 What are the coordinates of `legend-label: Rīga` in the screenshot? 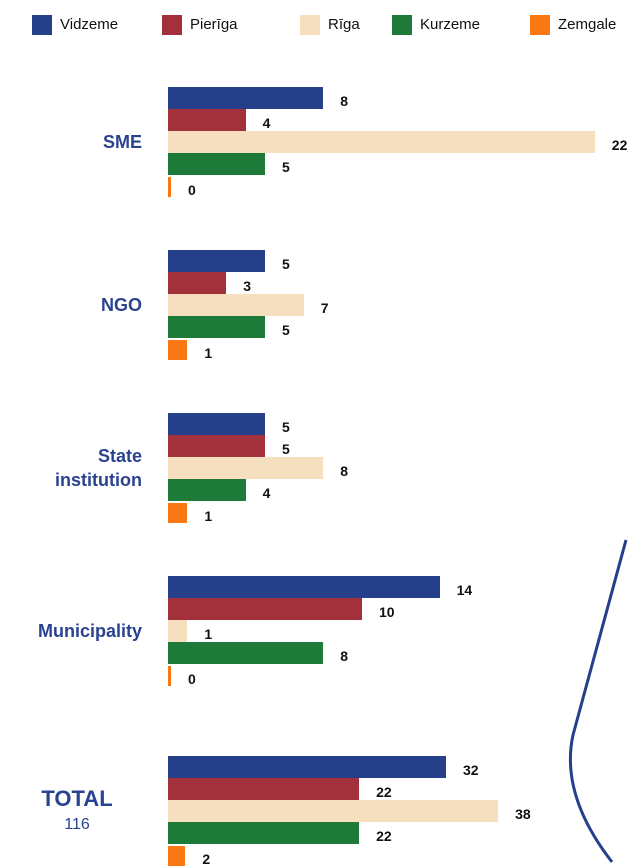 It's located at (344, 24).